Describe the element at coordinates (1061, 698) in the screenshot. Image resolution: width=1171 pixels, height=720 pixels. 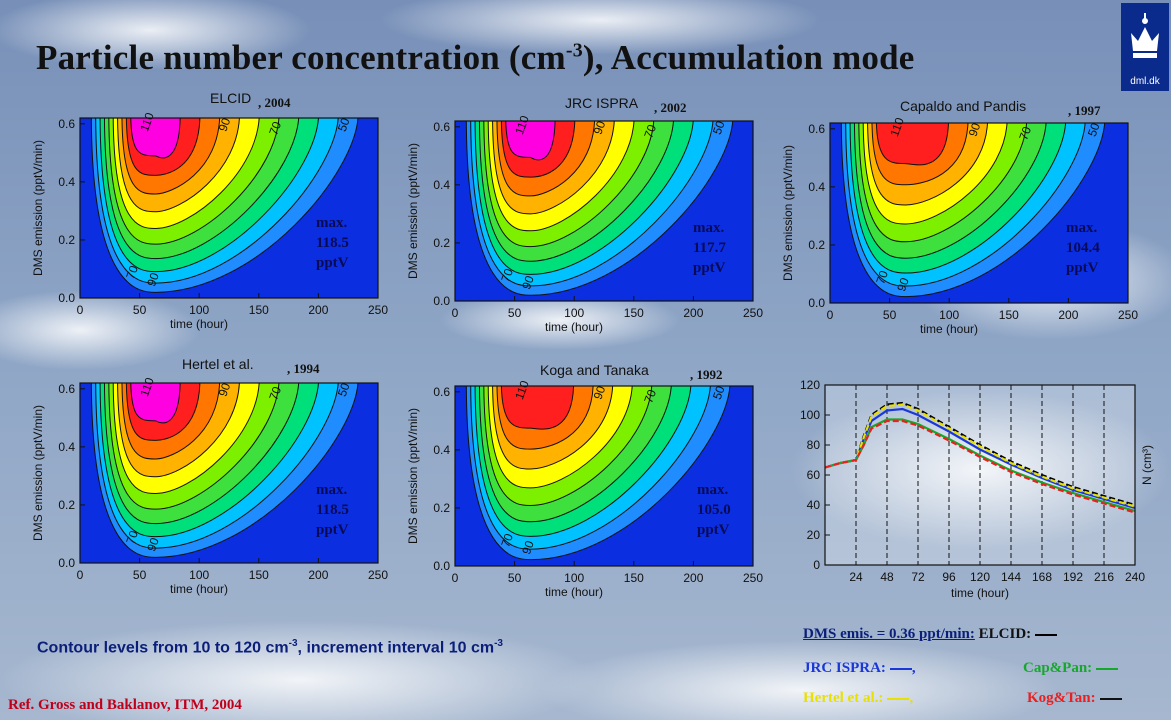
I see `legend-kogtan-label: Kog&Tan:` at that location.